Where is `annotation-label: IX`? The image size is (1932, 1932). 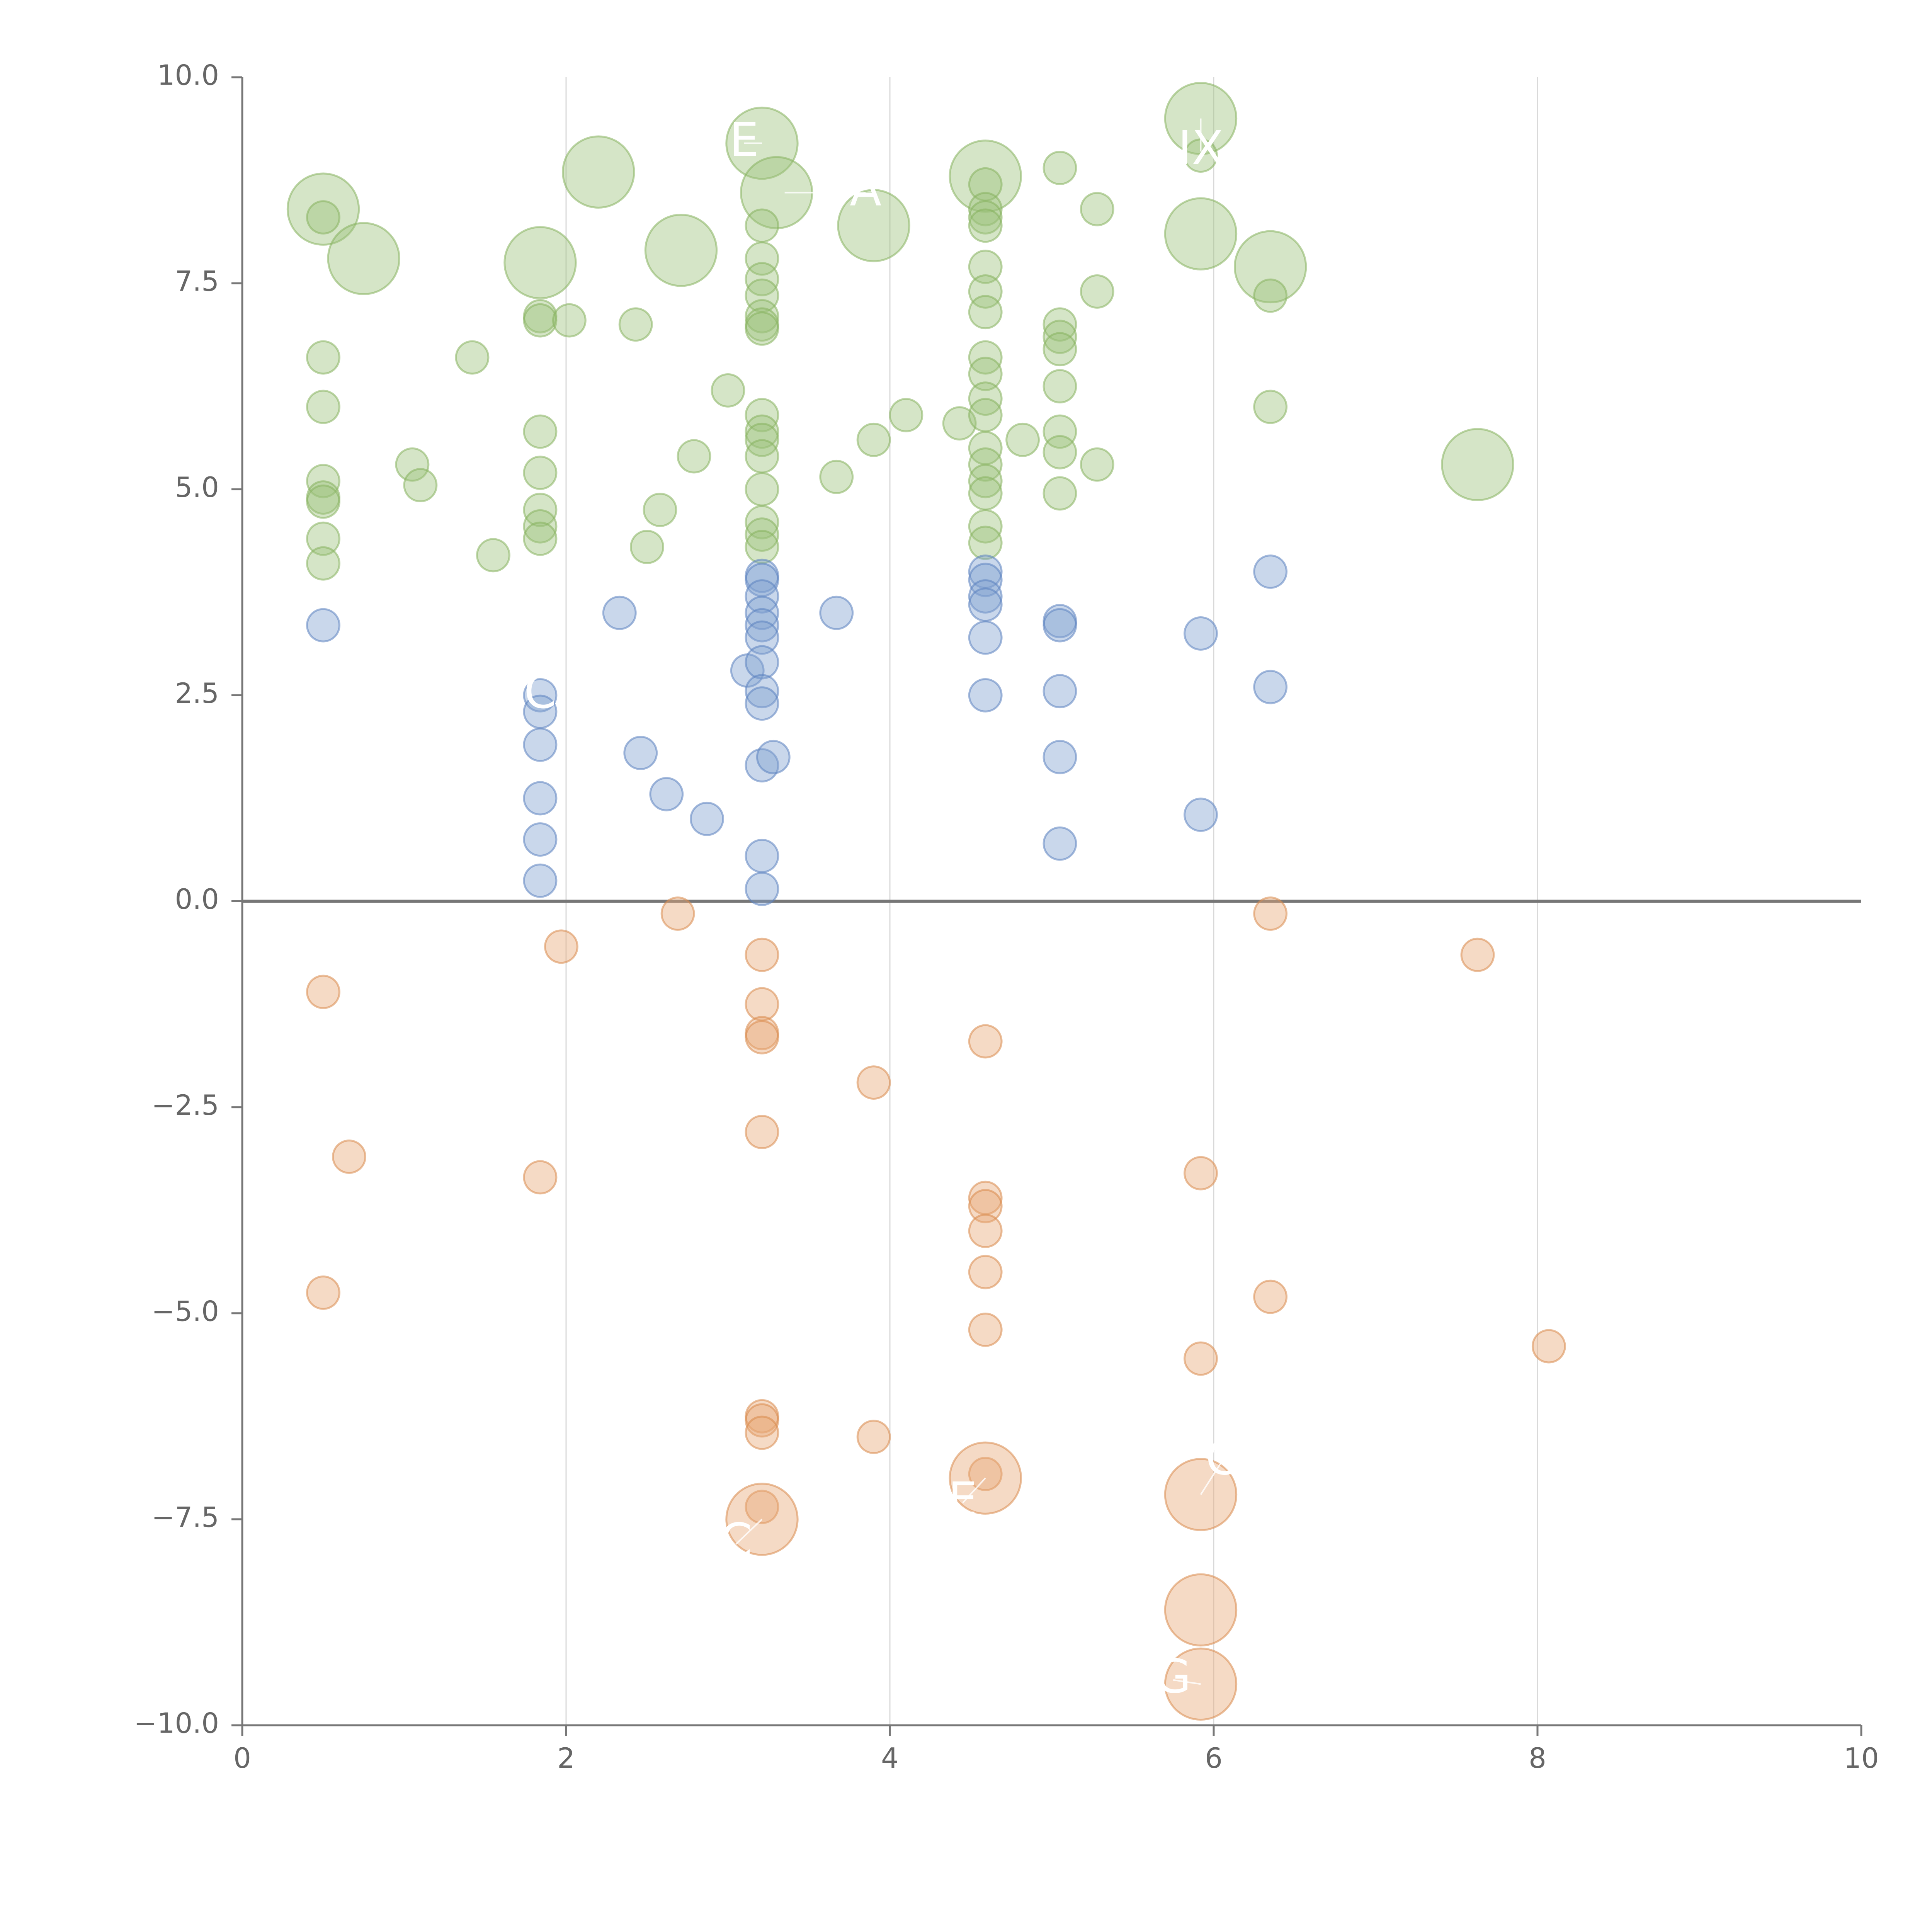 annotation-label: IX is located at coordinates (1201, 148).